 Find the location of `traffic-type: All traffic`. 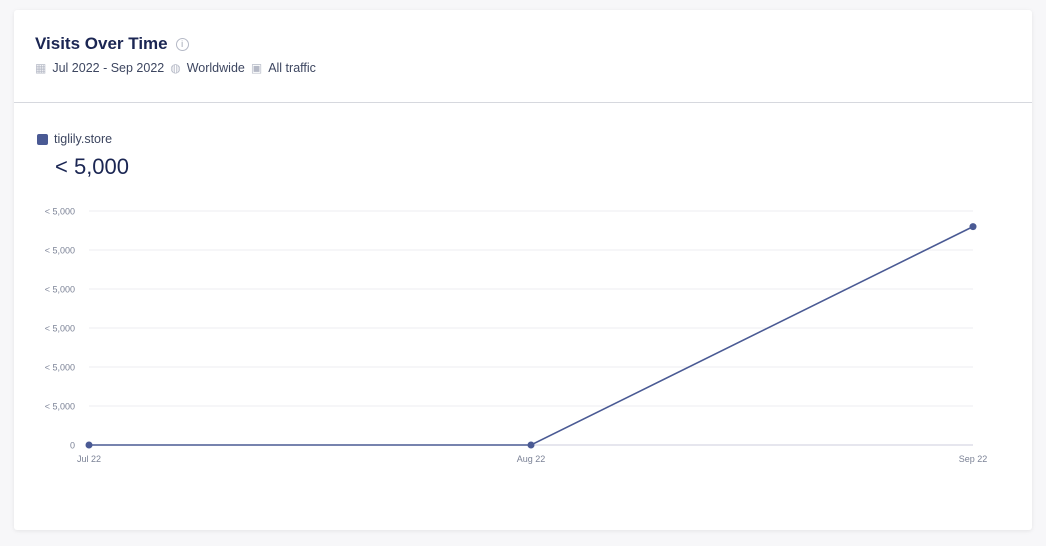

traffic-type: All traffic is located at coordinates (292, 68).